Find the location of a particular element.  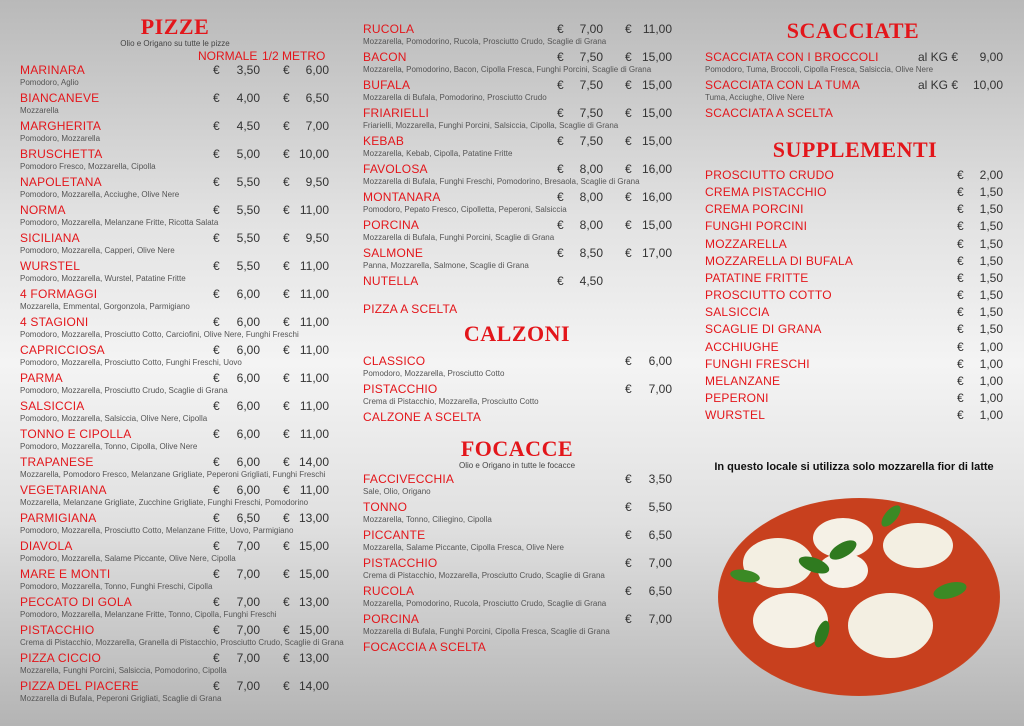

price-per-kg: 9,00 is located at coordinates (991, 57).